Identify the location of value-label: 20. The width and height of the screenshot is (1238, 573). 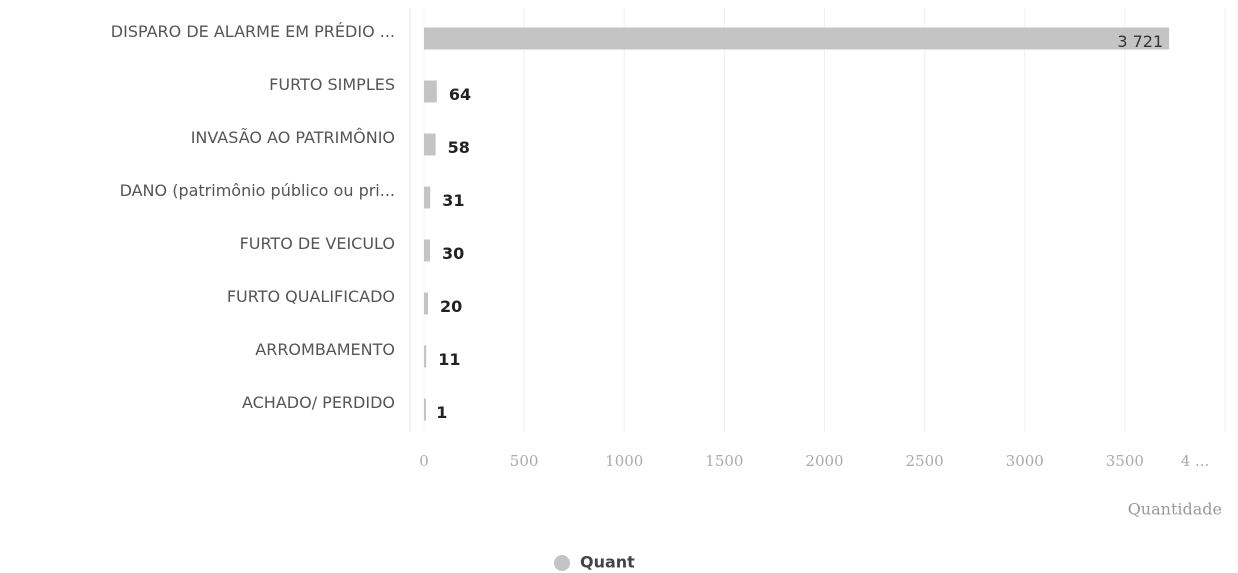
(451, 306).